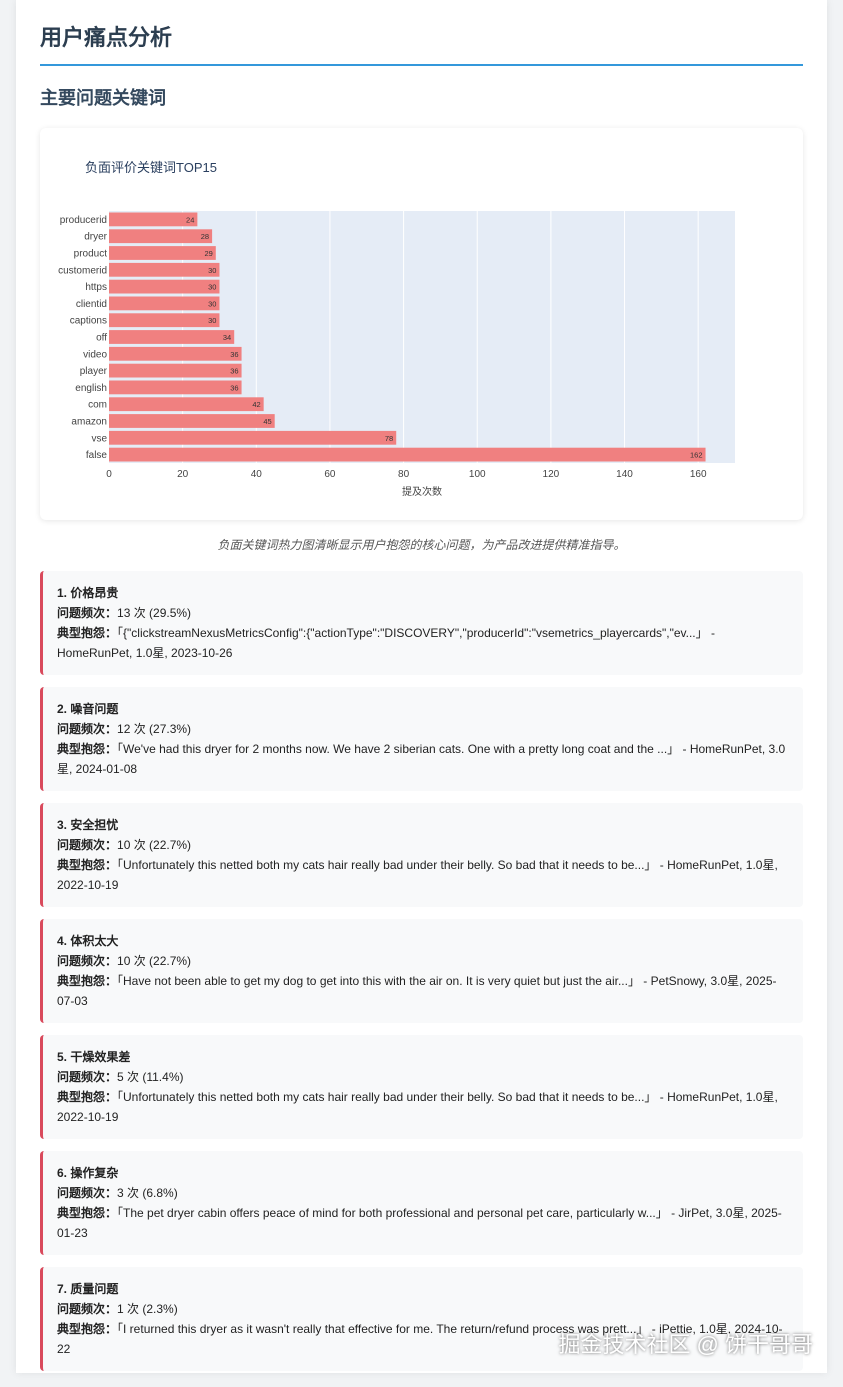 The height and width of the screenshot is (1387, 843). Describe the element at coordinates (88, 1173) in the screenshot. I see `issue-title: 6. 操作复杂` at that location.